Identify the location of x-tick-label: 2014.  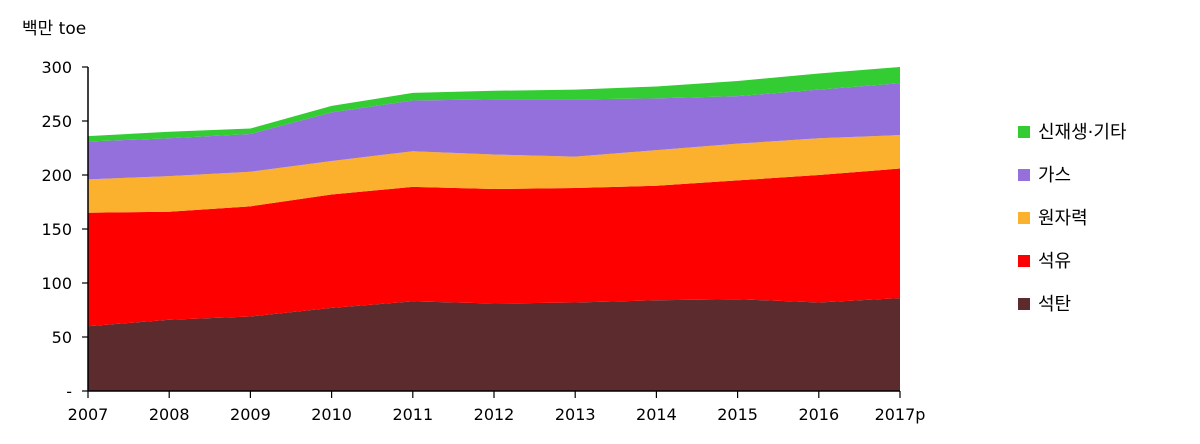
(656, 414).